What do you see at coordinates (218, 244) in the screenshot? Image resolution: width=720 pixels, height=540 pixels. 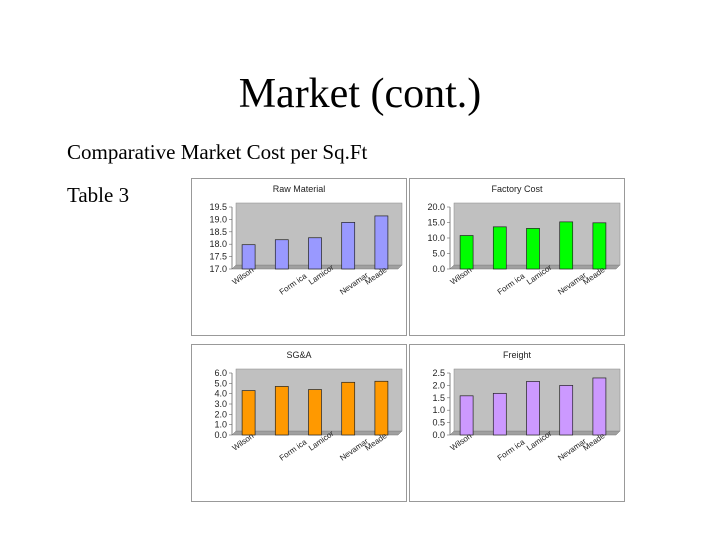 I see `y-tick-label: 18.0` at bounding box center [218, 244].